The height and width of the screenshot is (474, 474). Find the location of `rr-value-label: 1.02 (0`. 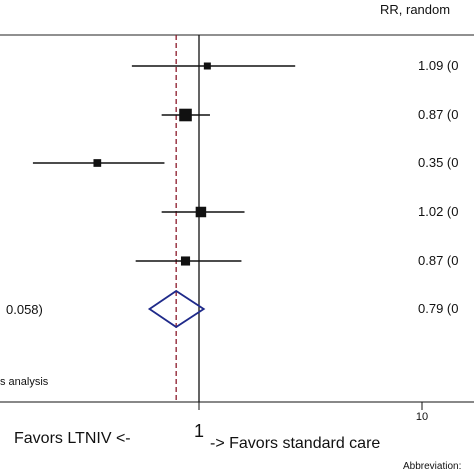

rr-value-label: 1.02 (0 is located at coordinates (438, 211).